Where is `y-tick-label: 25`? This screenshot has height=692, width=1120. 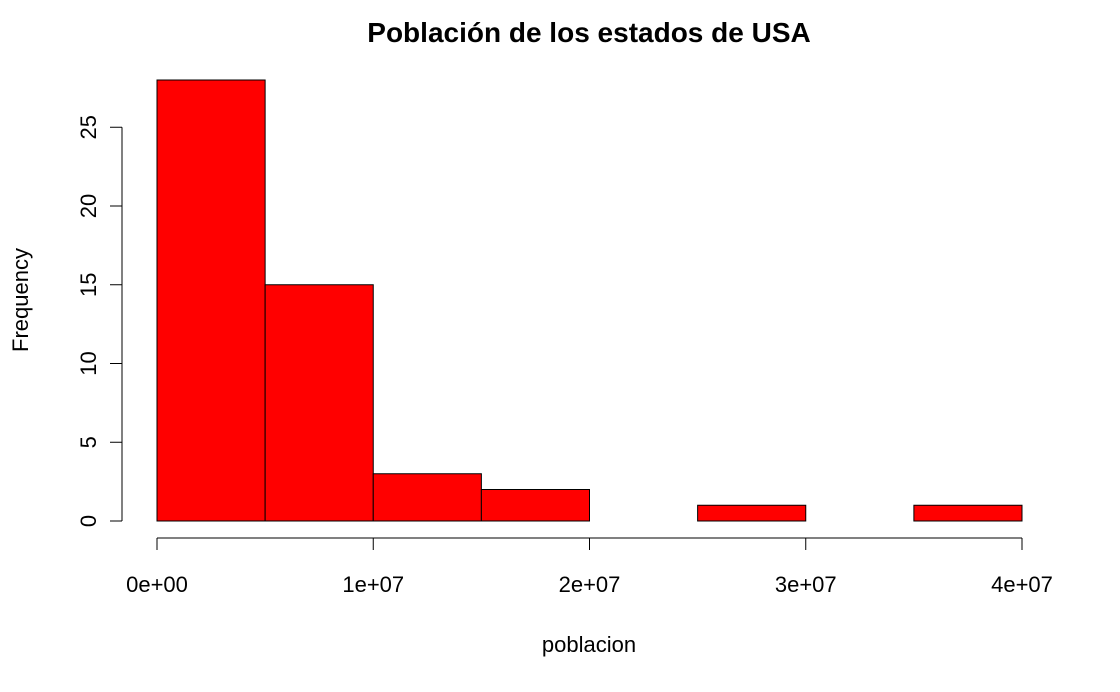 y-tick-label: 25 is located at coordinates (88, 127).